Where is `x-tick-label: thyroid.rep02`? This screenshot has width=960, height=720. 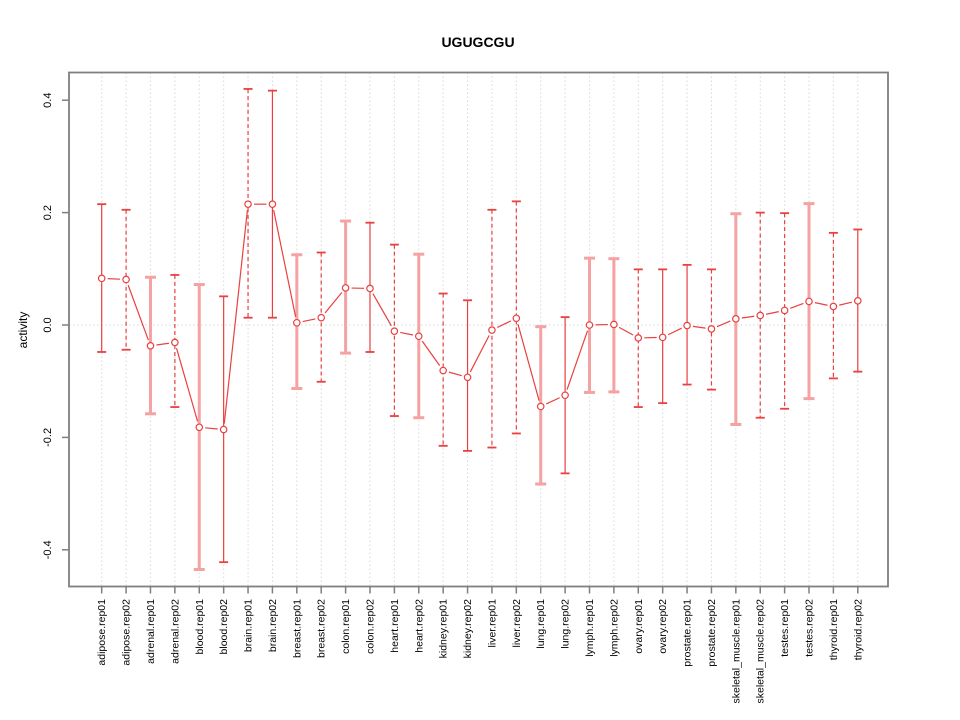
x-tick-label: thyroid.rep02 is located at coordinates (858, 629).